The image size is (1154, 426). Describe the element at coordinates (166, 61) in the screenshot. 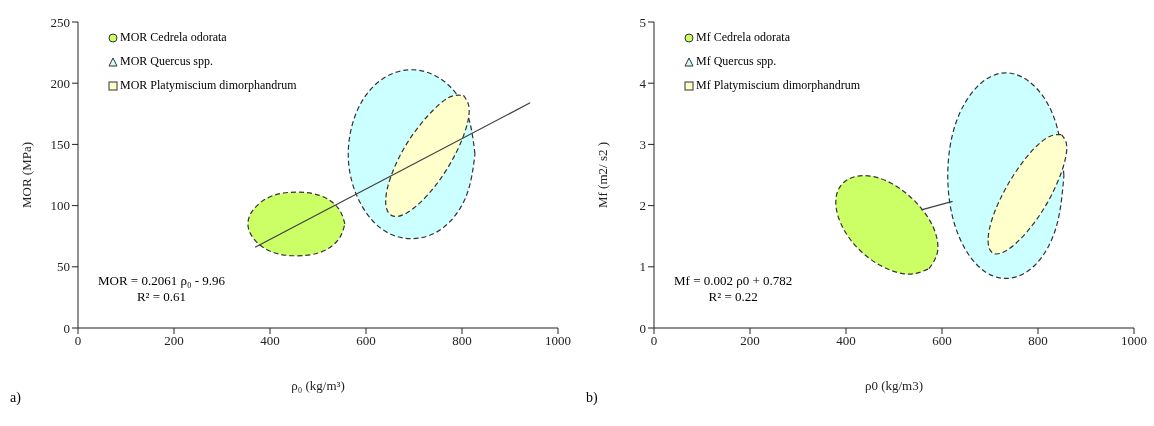

I see `legend-label: MOR Quercus spp.` at that location.